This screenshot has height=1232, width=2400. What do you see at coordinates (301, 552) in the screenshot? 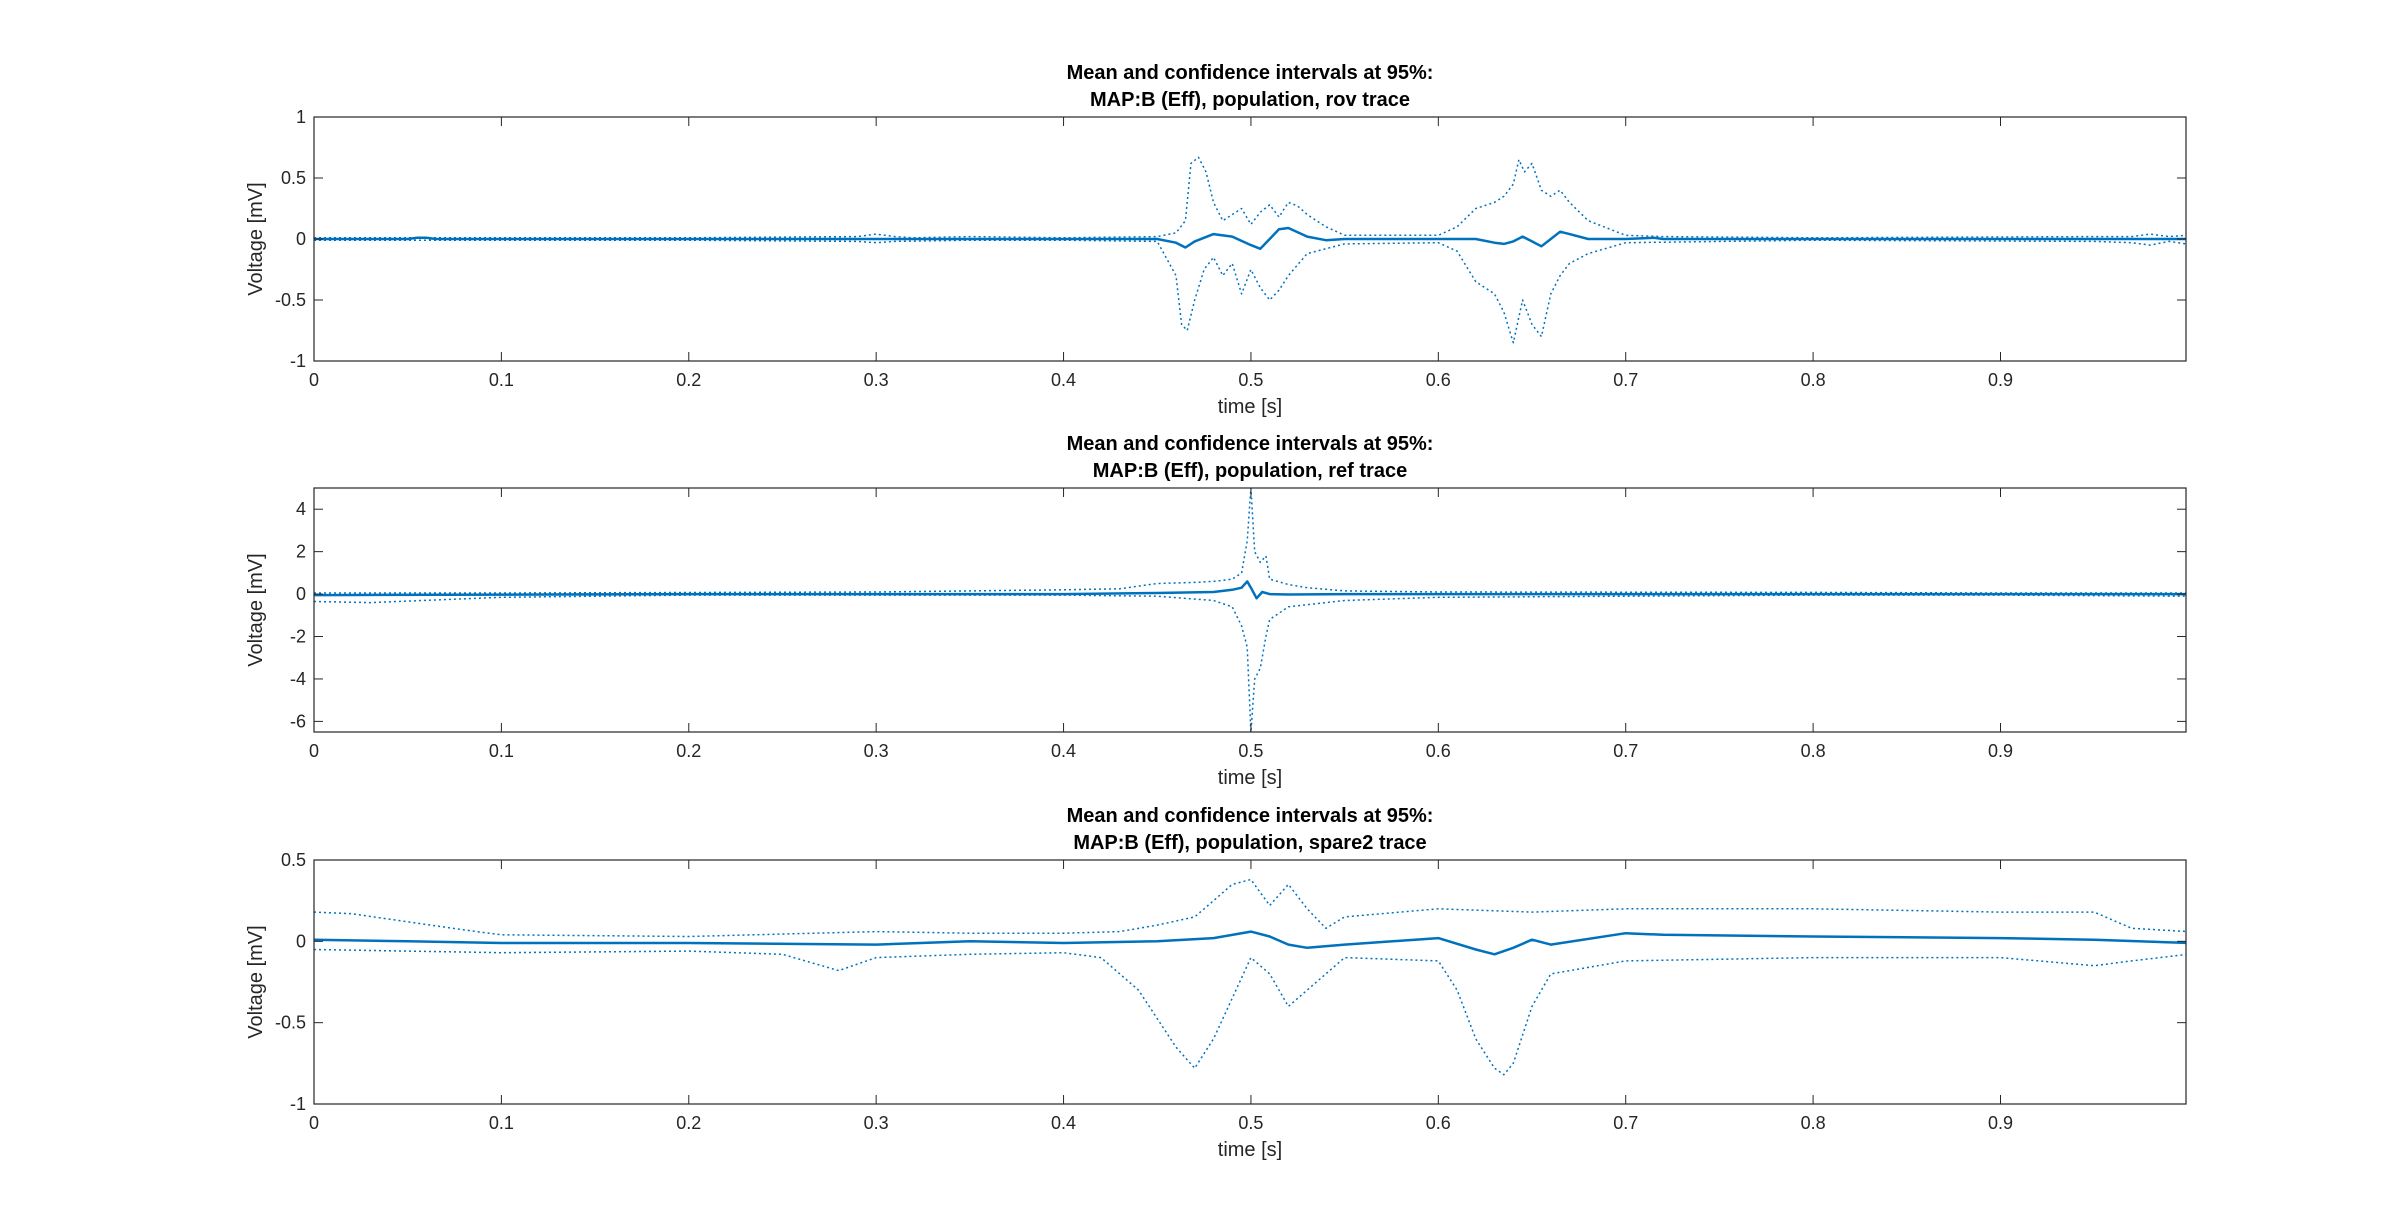
I see `y-tick-label: 2` at bounding box center [301, 552].